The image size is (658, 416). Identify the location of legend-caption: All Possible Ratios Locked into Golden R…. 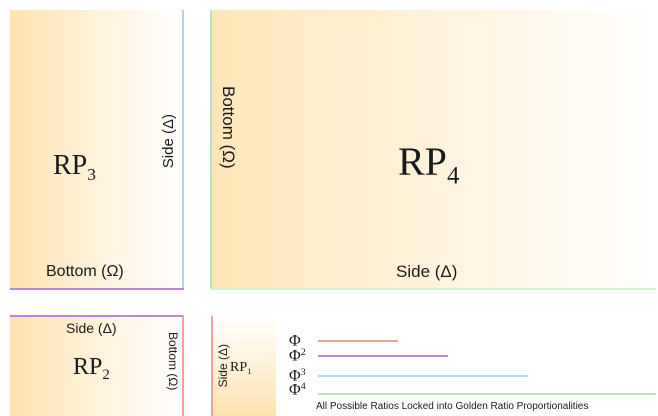
(452, 406).